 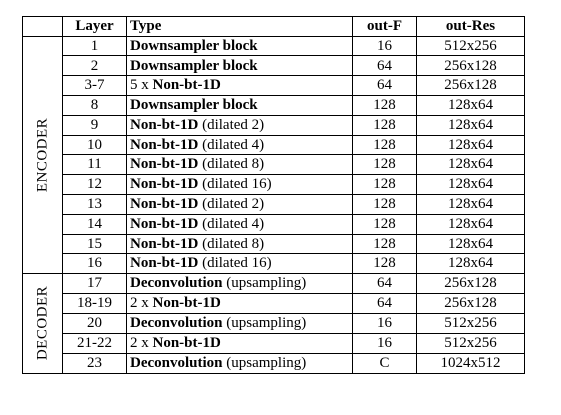 I want to click on table-row: 11 Non-bt-1D (dilated 8) 128 128x64, so click(x=274, y=165).